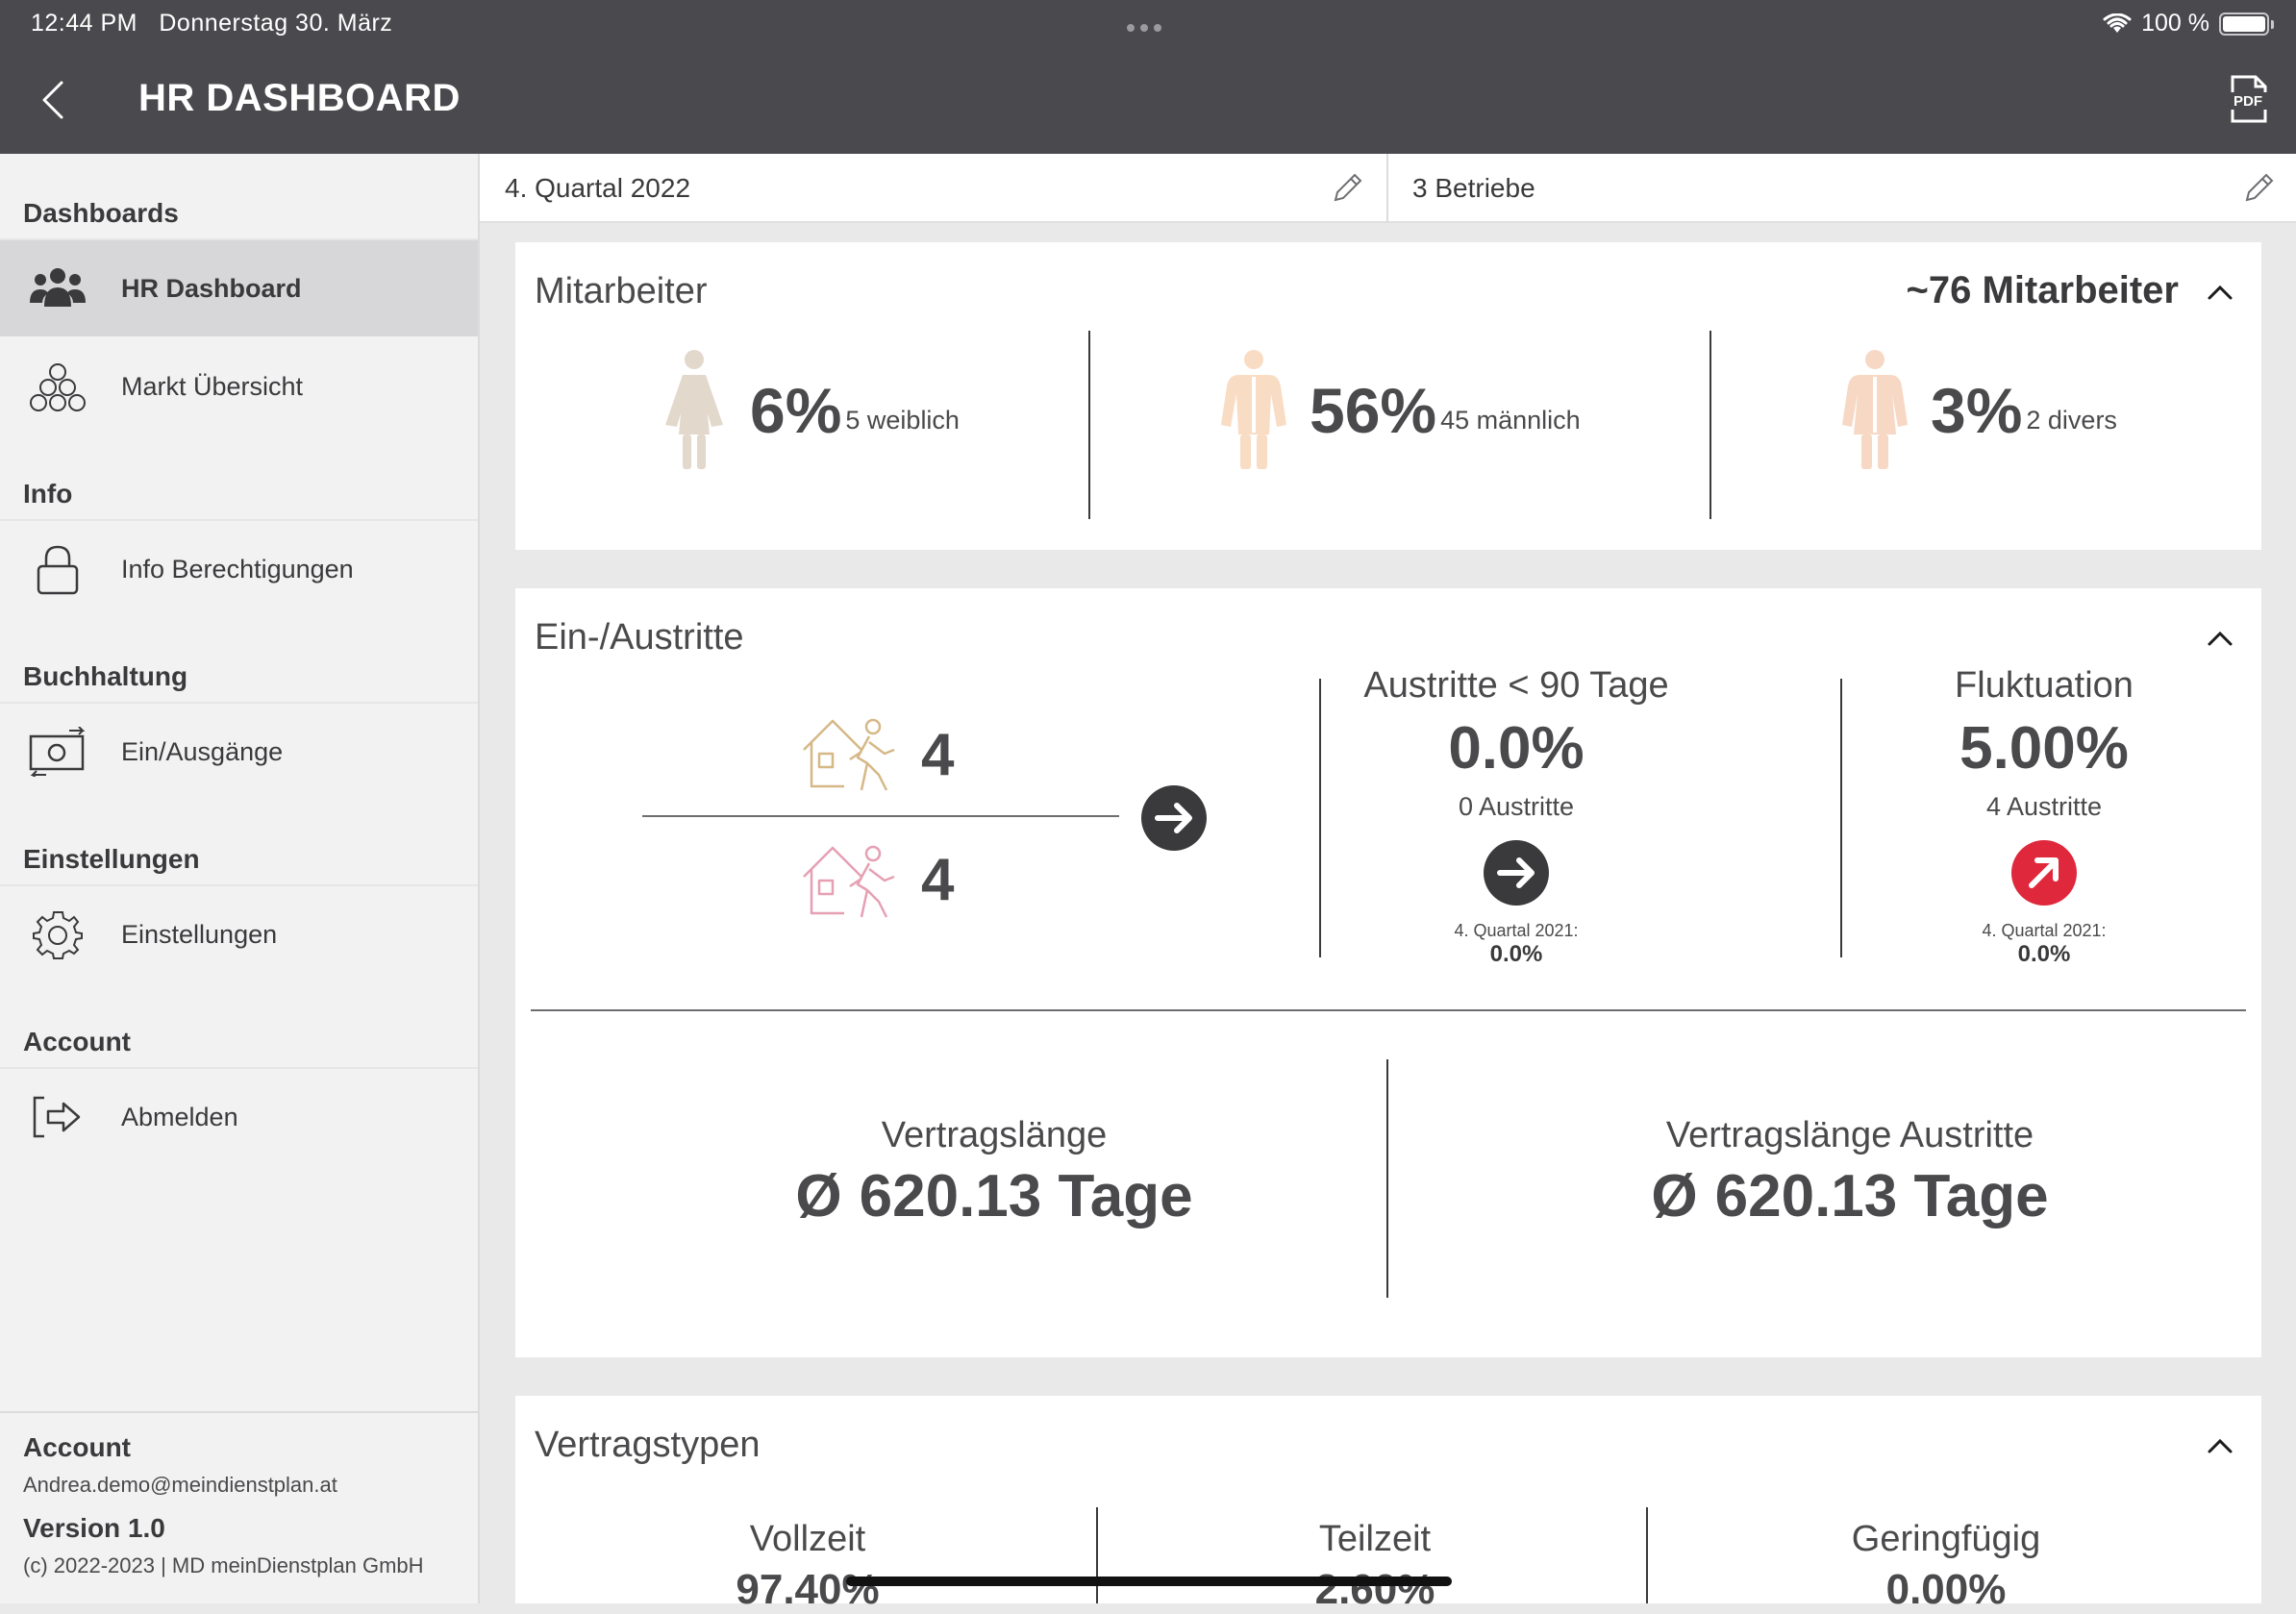  What do you see at coordinates (1849, 1135) in the screenshot?
I see `vertragslaenge-austritte-label: Vertragslänge Austritte` at bounding box center [1849, 1135].